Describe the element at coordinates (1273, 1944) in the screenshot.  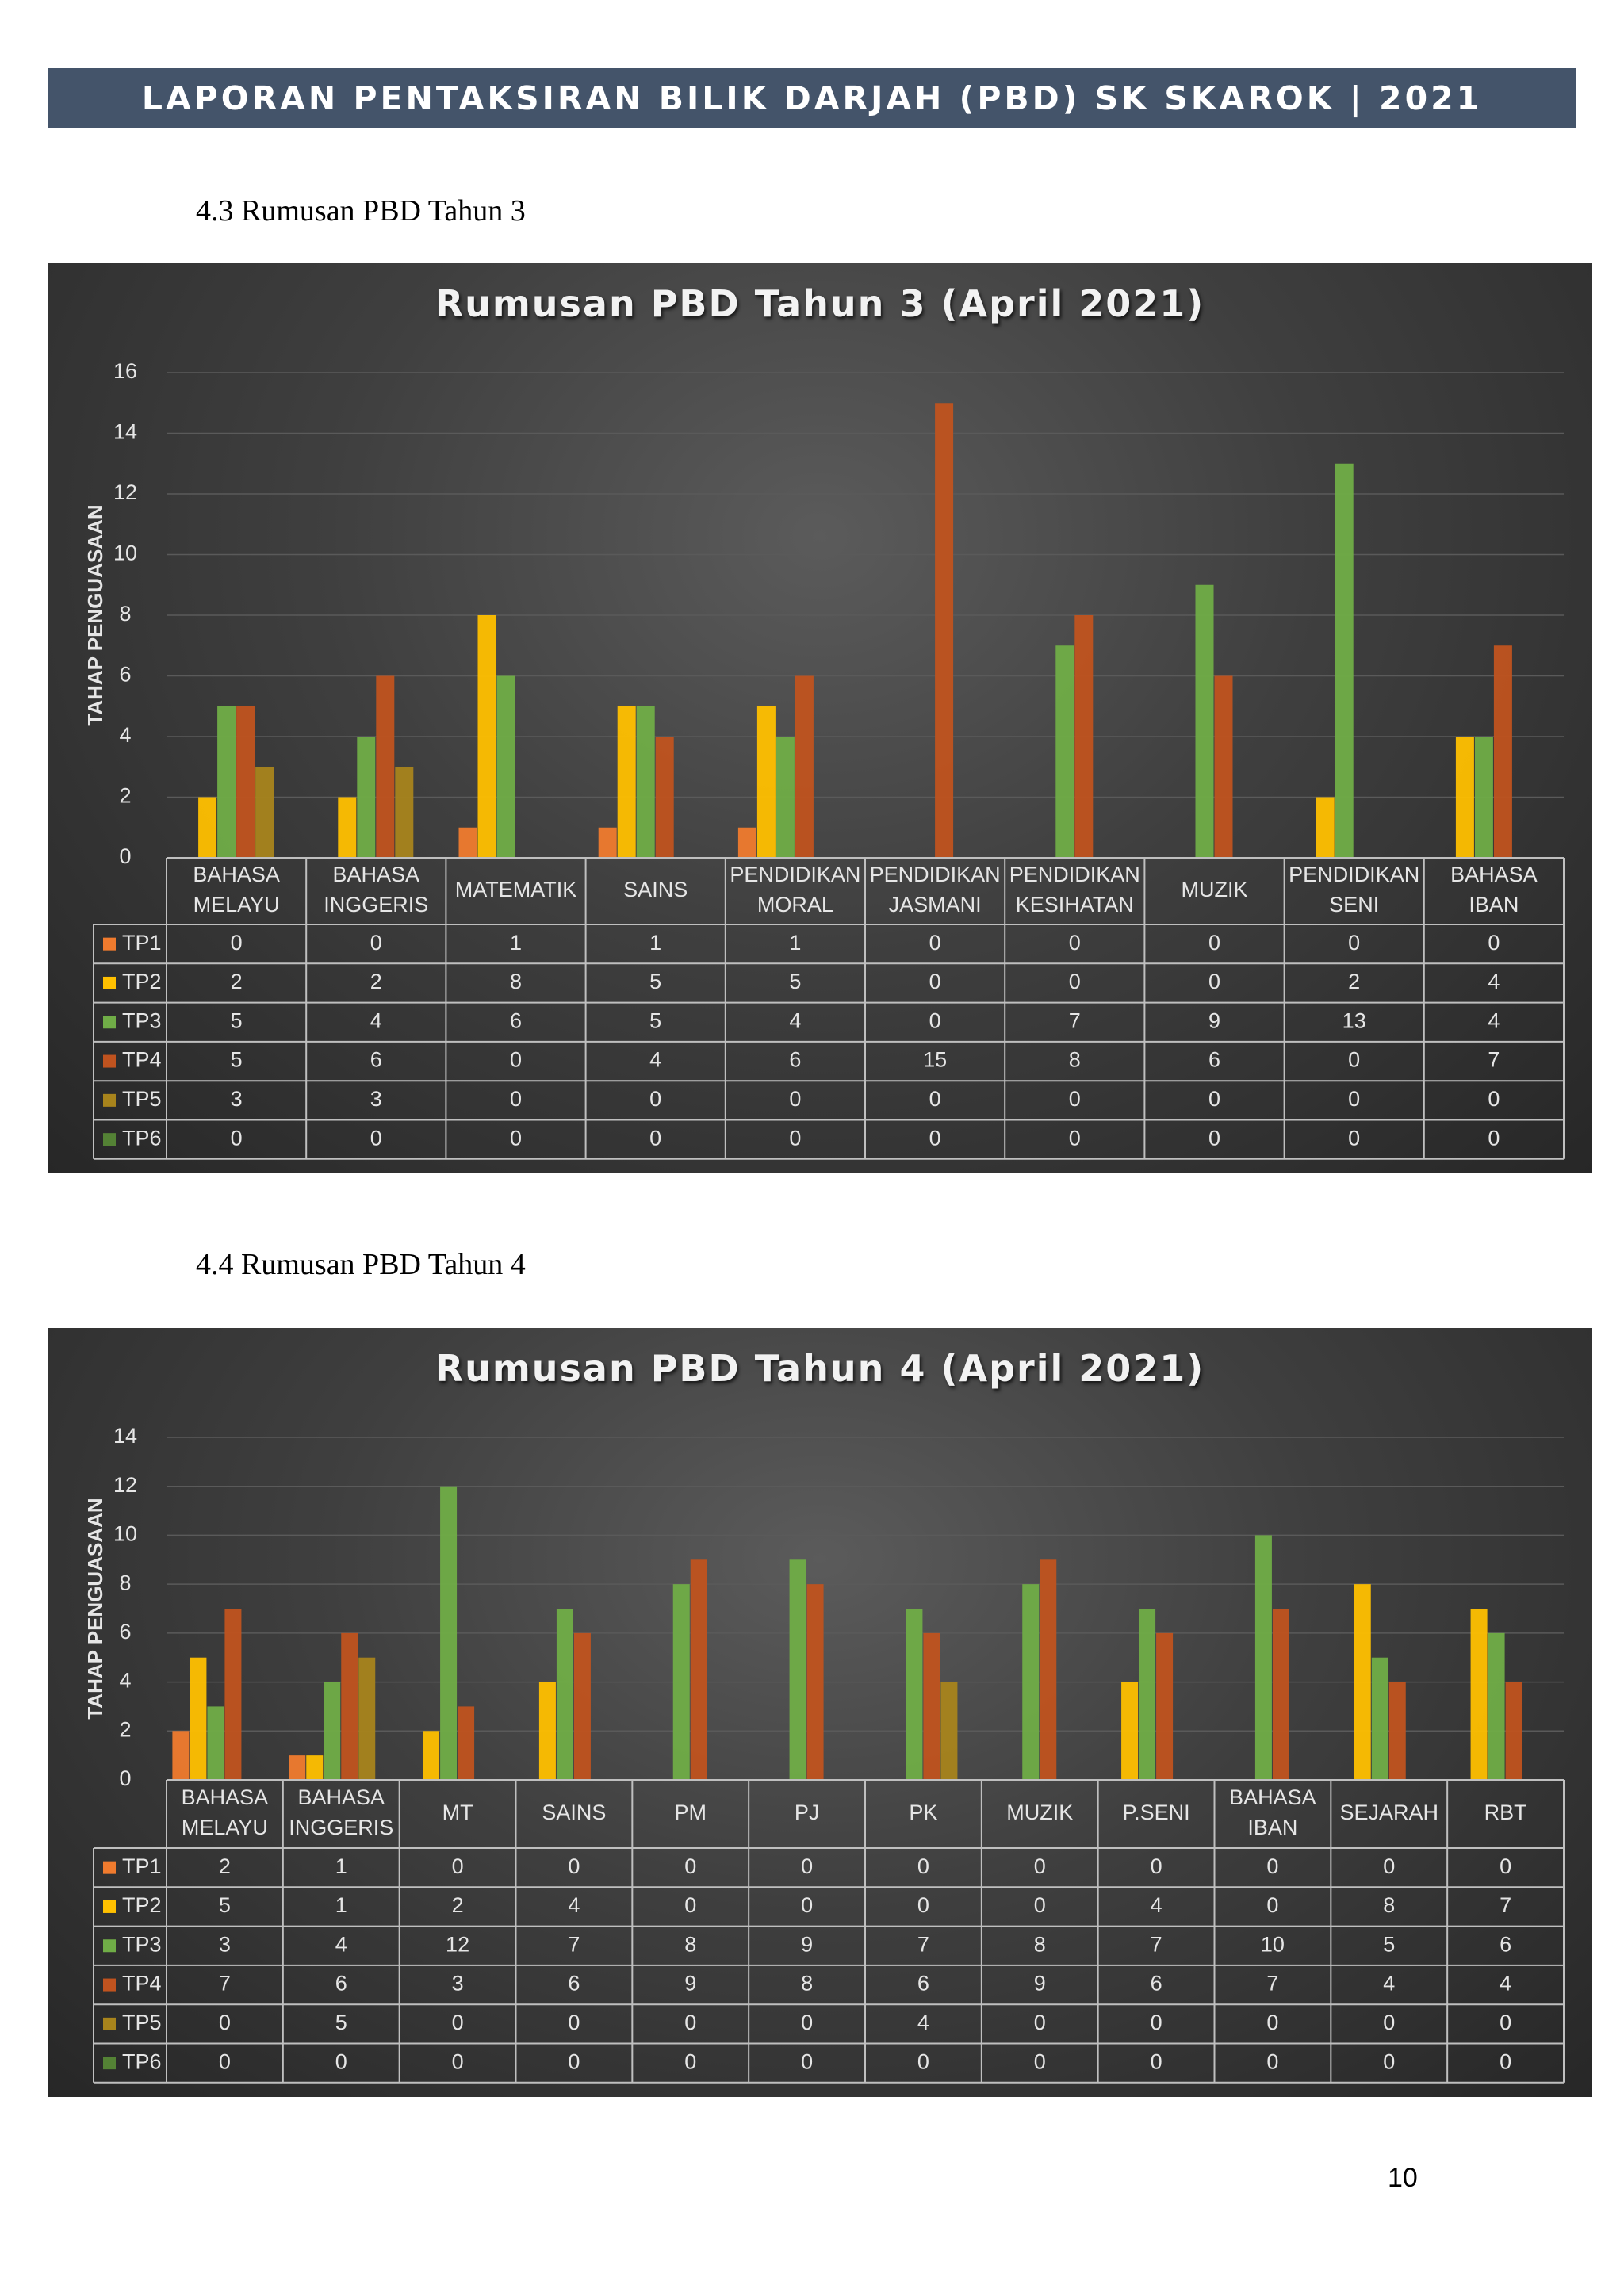
I see `data-table-value: 10` at that location.